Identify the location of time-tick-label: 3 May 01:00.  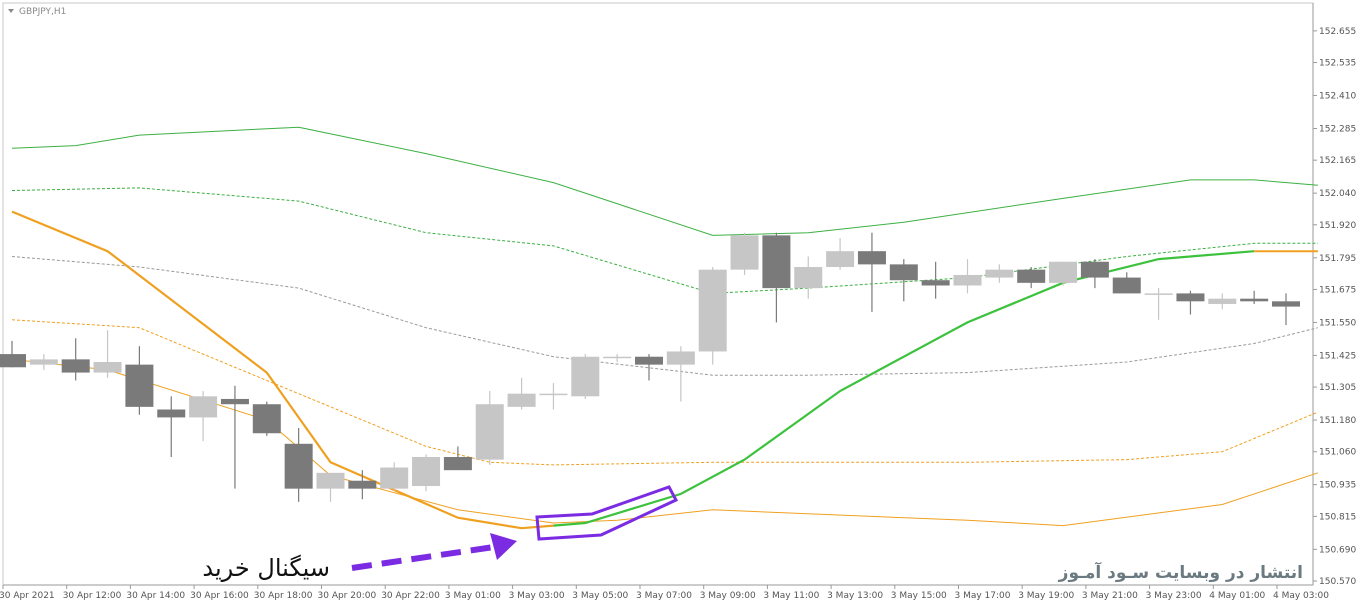
(473, 596).